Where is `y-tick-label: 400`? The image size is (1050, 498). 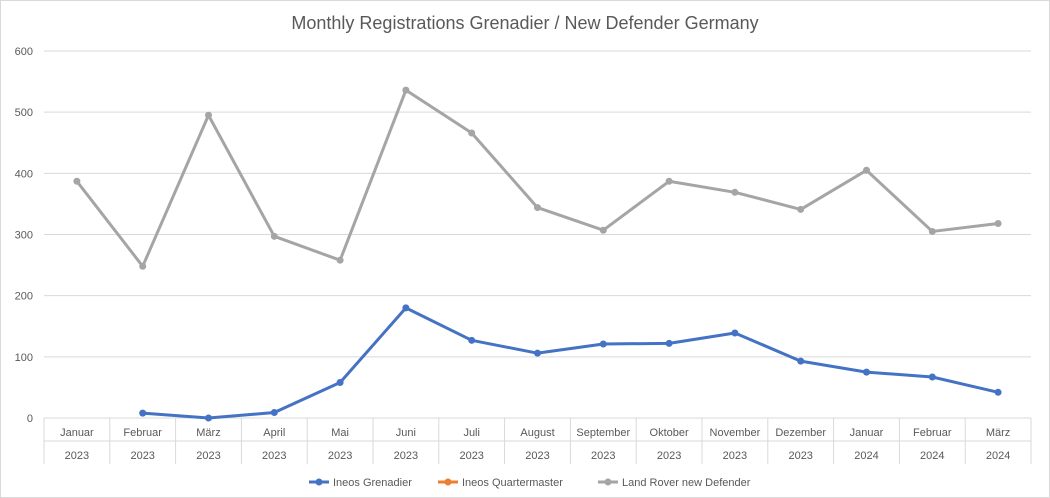
y-tick-label: 400 is located at coordinates (24, 174).